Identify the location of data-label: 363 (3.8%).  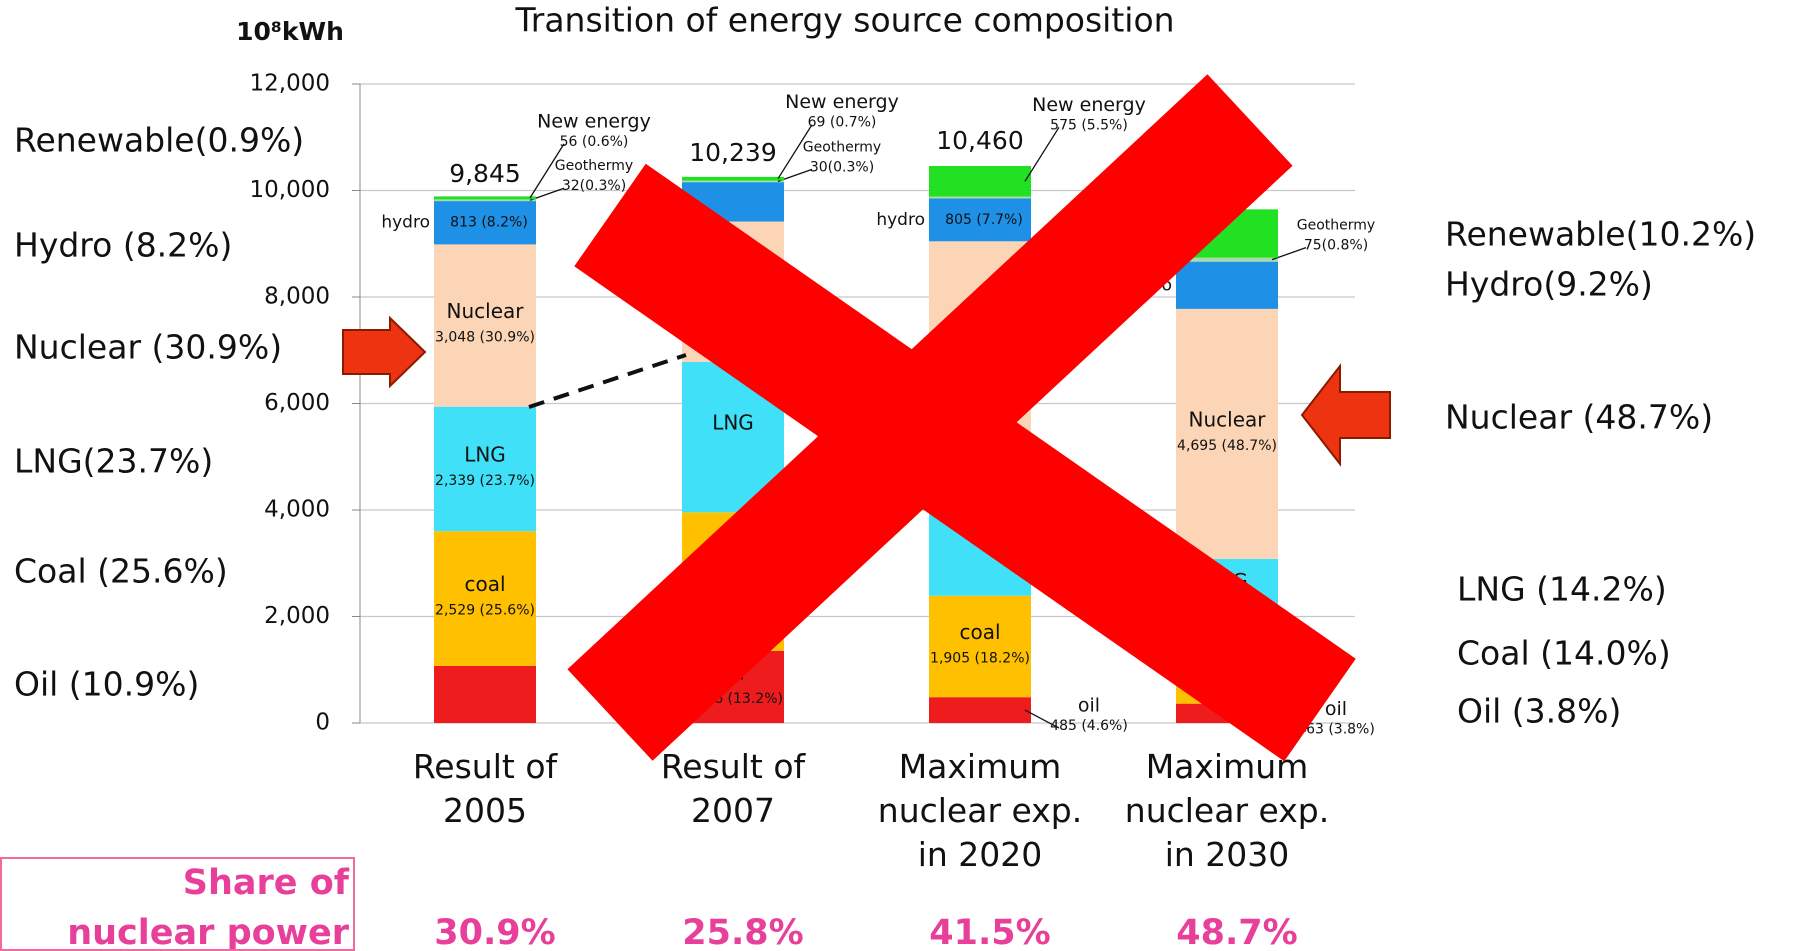
(1336, 729).